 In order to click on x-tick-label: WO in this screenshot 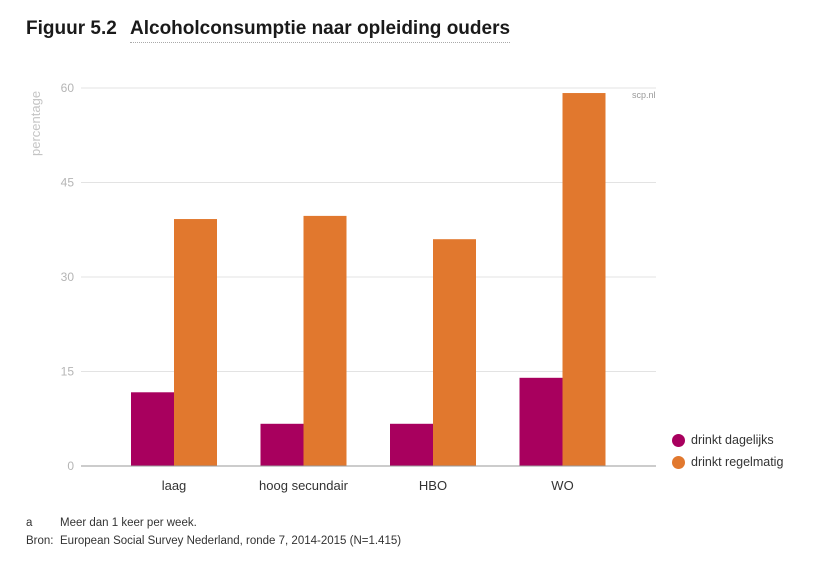, I will do `click(562, 485)`.